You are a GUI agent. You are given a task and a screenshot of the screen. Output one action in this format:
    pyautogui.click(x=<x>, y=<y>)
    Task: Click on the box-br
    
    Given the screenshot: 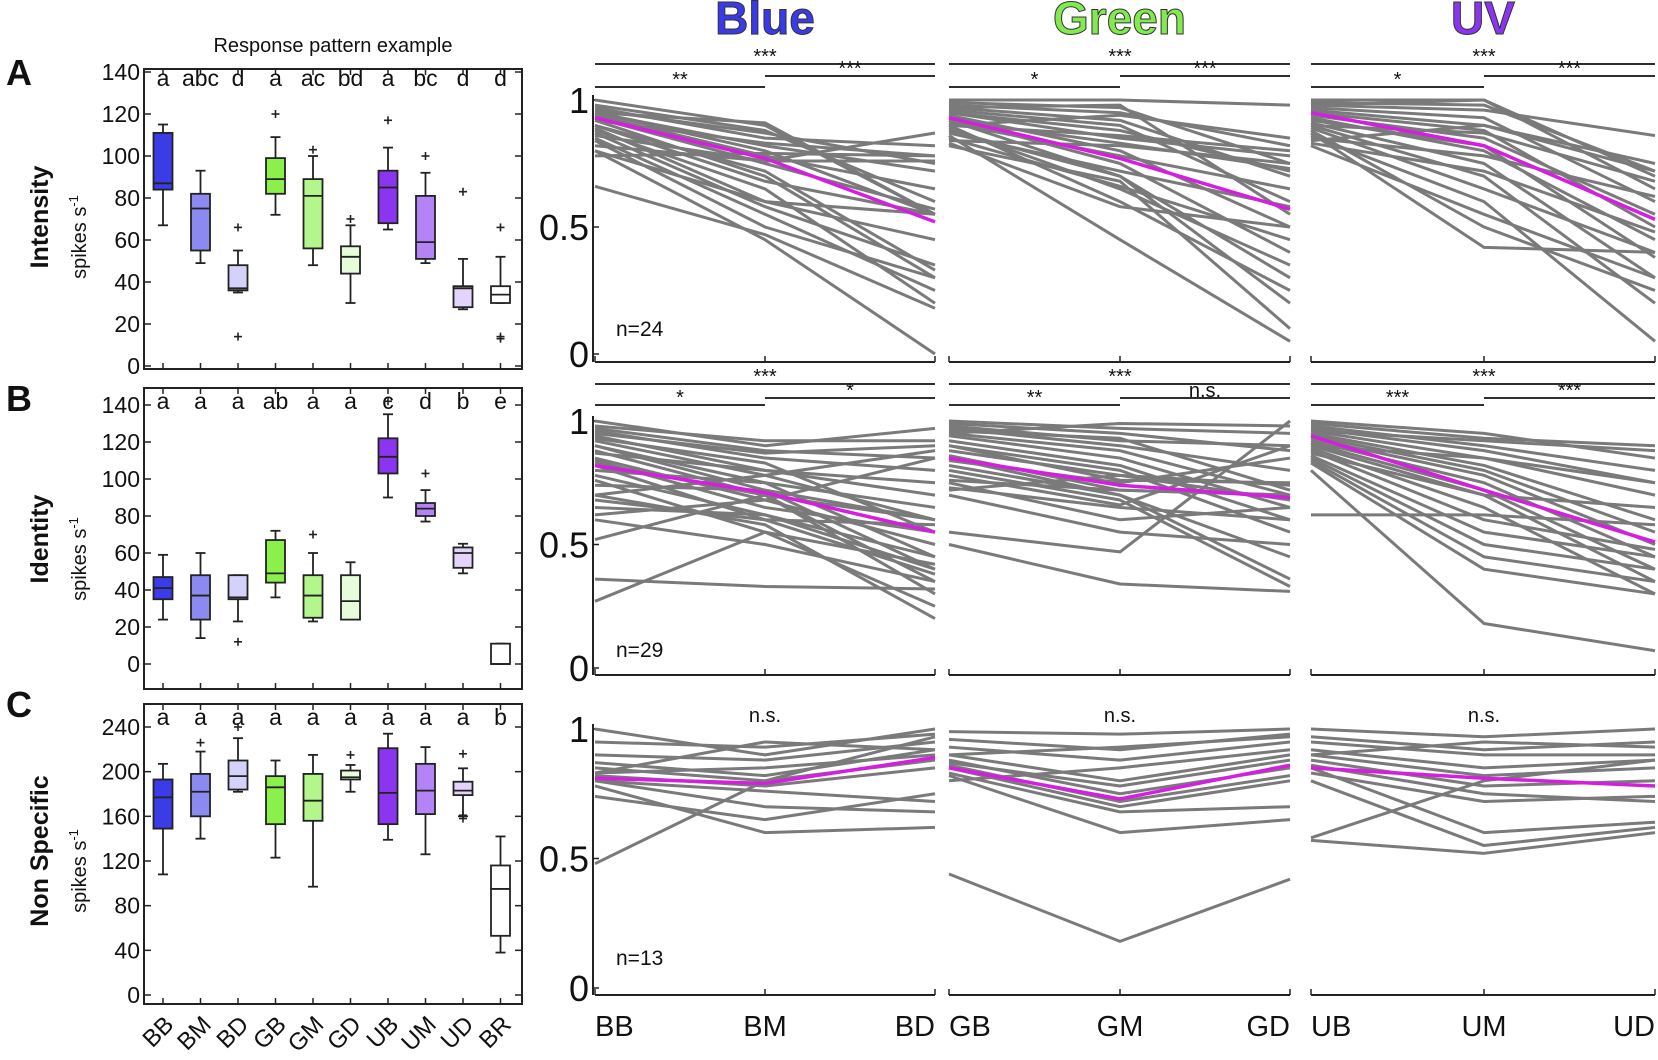 What is the action you would take?
    pyautogui.click(x=500, y=653)
    